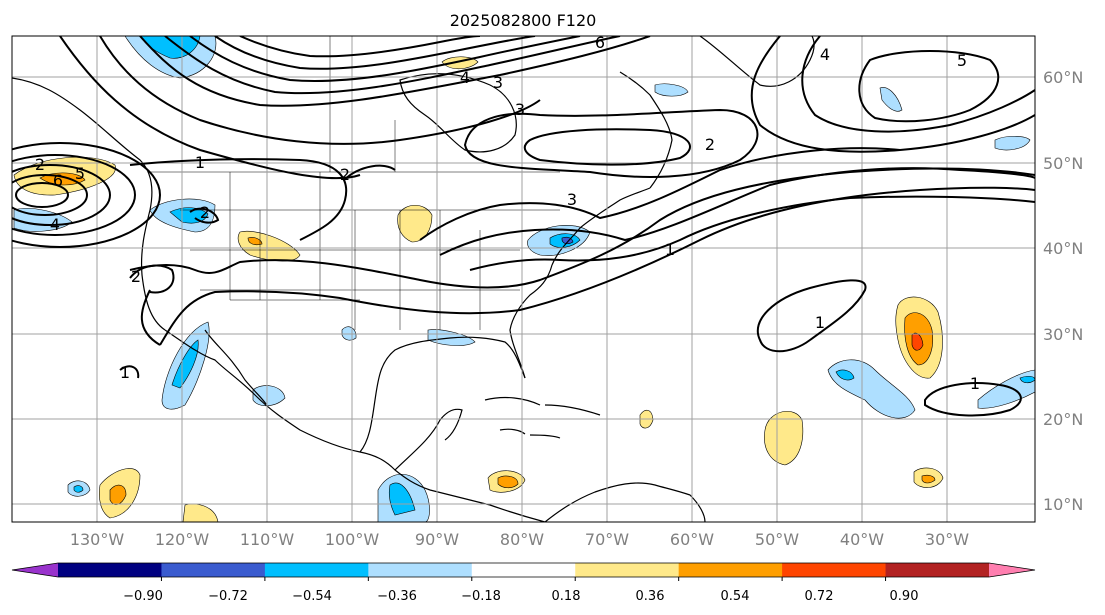  I want to click on colorbar, so click(523, 571).